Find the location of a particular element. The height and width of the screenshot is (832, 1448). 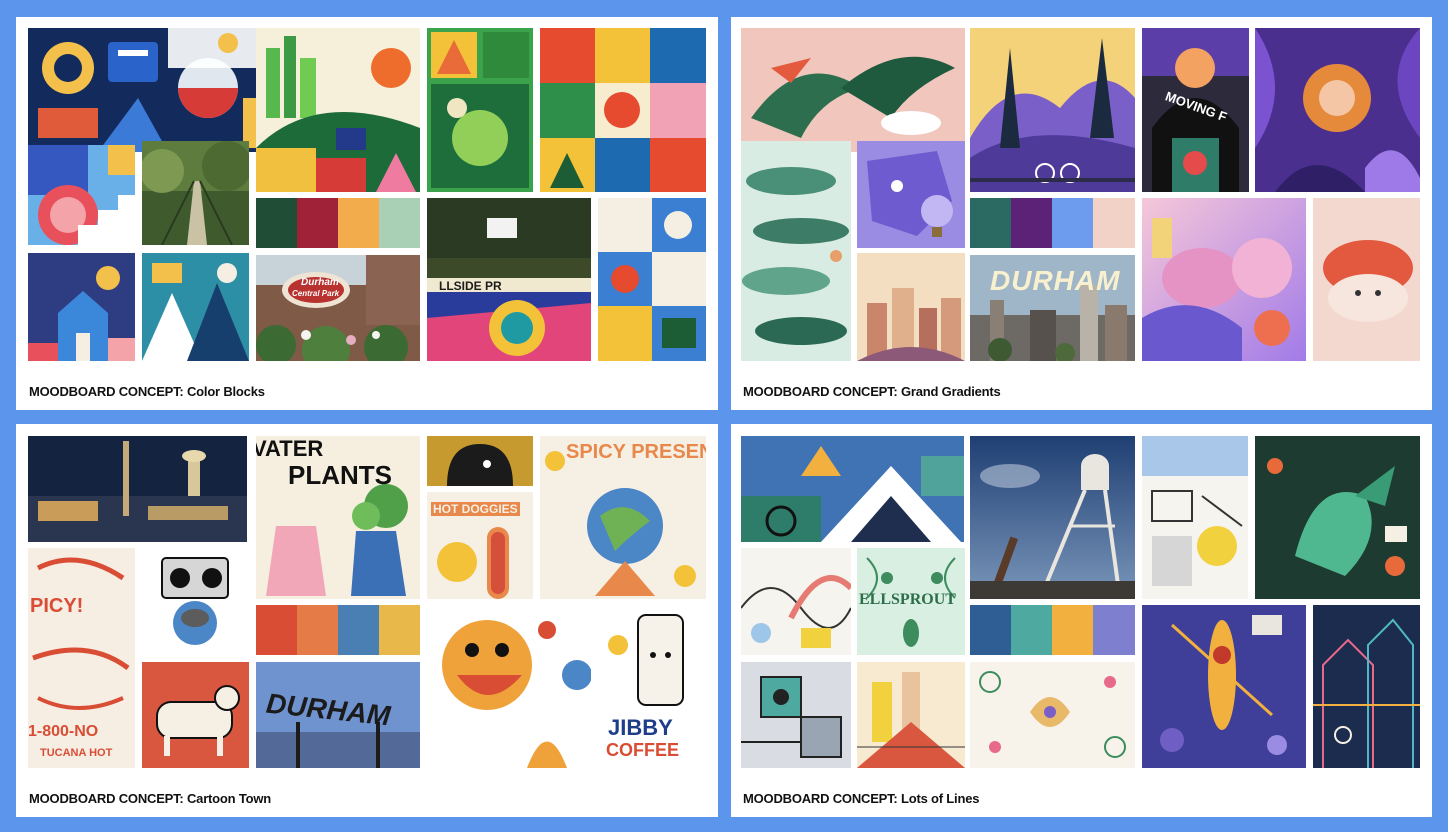

town-illustration is located at coordinates (911, 307).